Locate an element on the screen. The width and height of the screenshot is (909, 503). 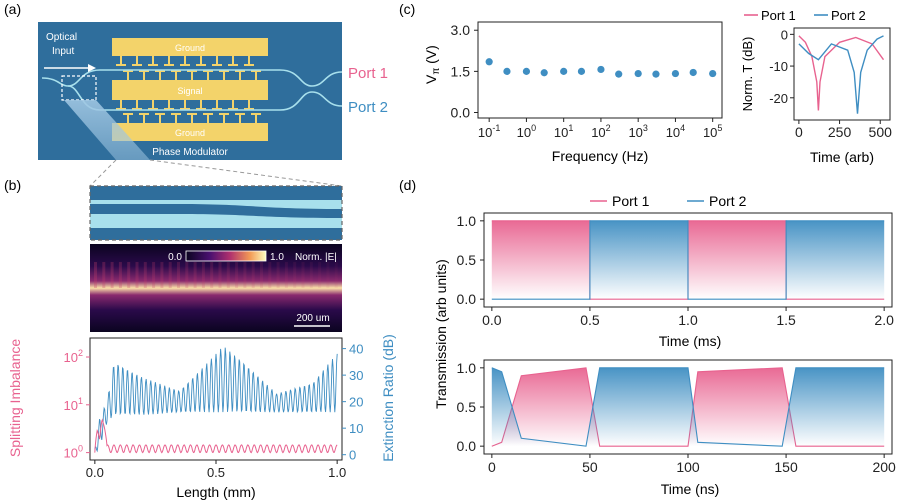
field-map: 0.0 1.0 Norm. |E| 200 um is located at coordinates (216, 288).